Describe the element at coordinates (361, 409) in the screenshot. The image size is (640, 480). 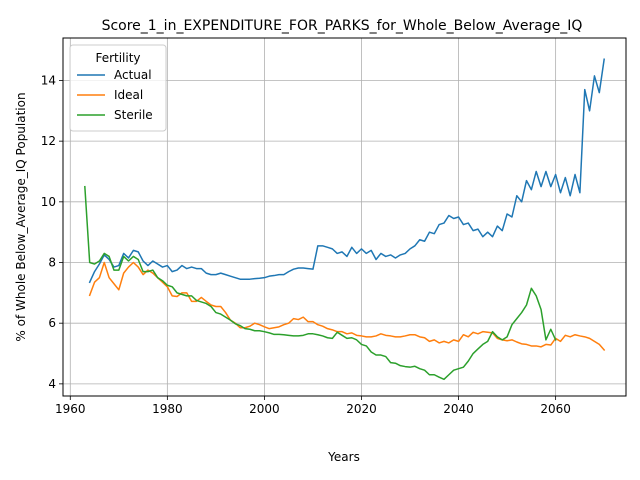
I see `x-tick-label: 2020` at that location.